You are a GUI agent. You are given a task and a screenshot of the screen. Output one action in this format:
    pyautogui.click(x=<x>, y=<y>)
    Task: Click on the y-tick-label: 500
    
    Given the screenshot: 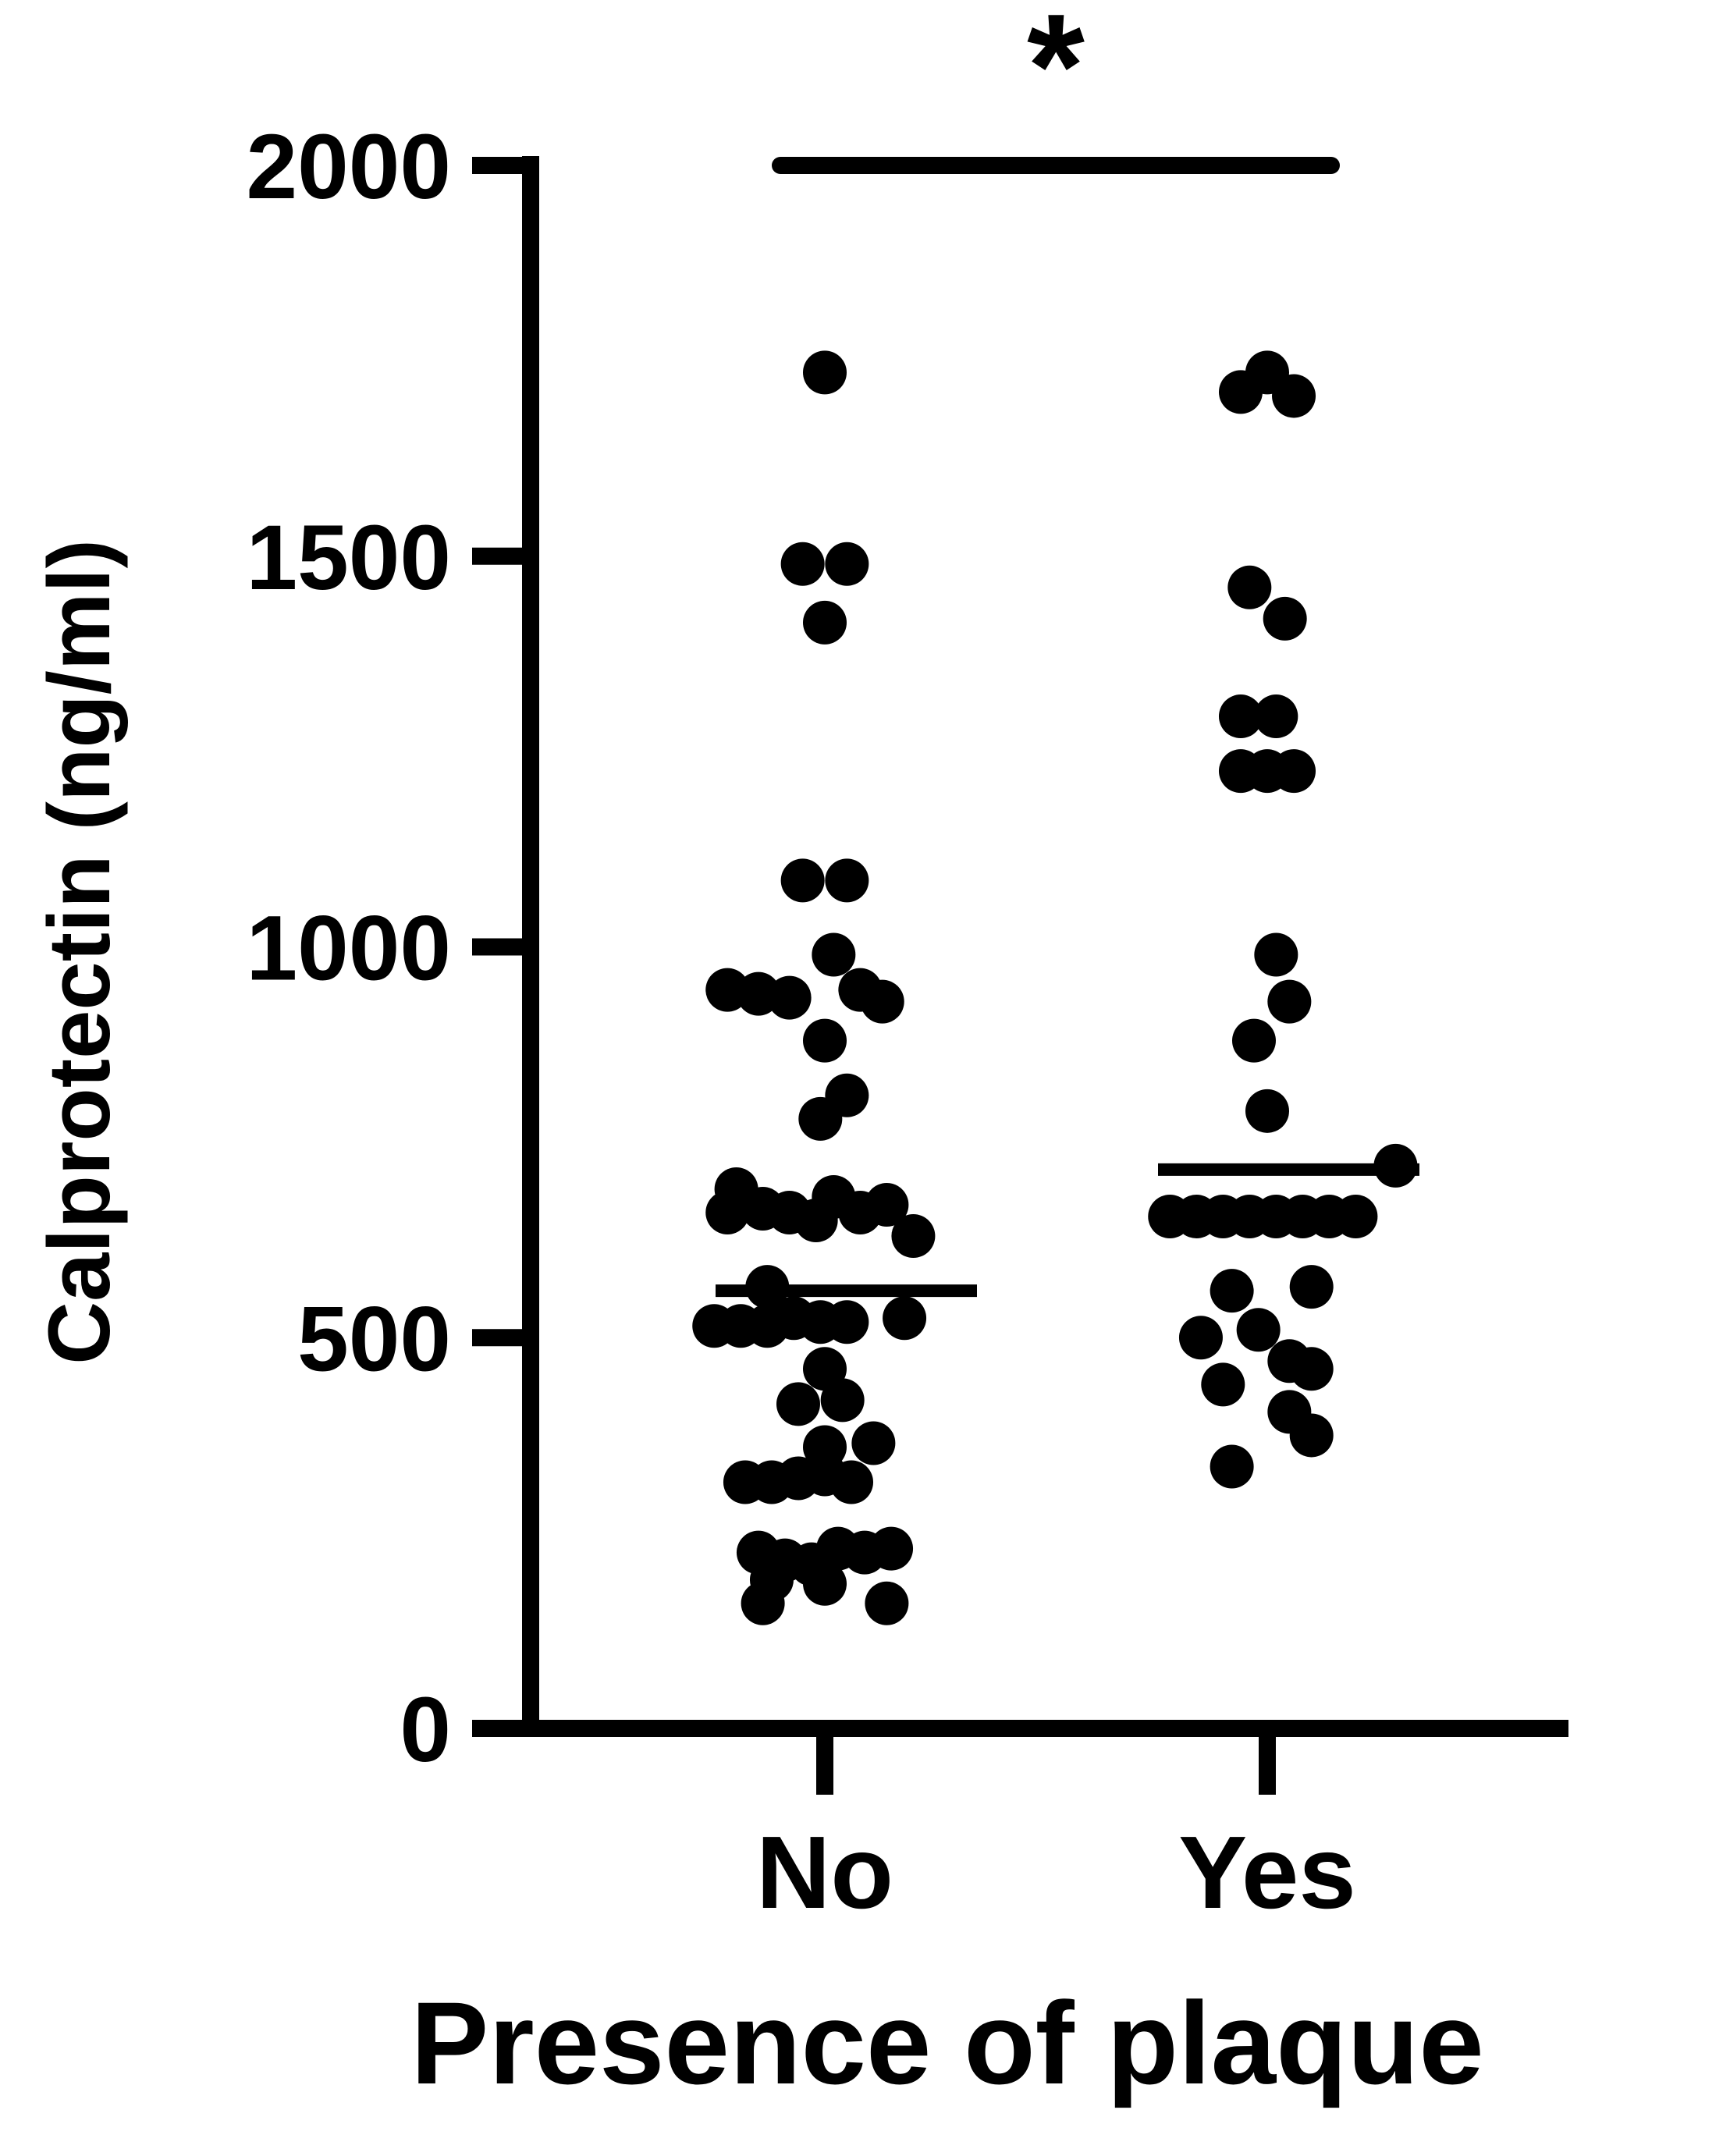 What is the action you would take?
    pyautogui.click(x=374, y=1339)
    